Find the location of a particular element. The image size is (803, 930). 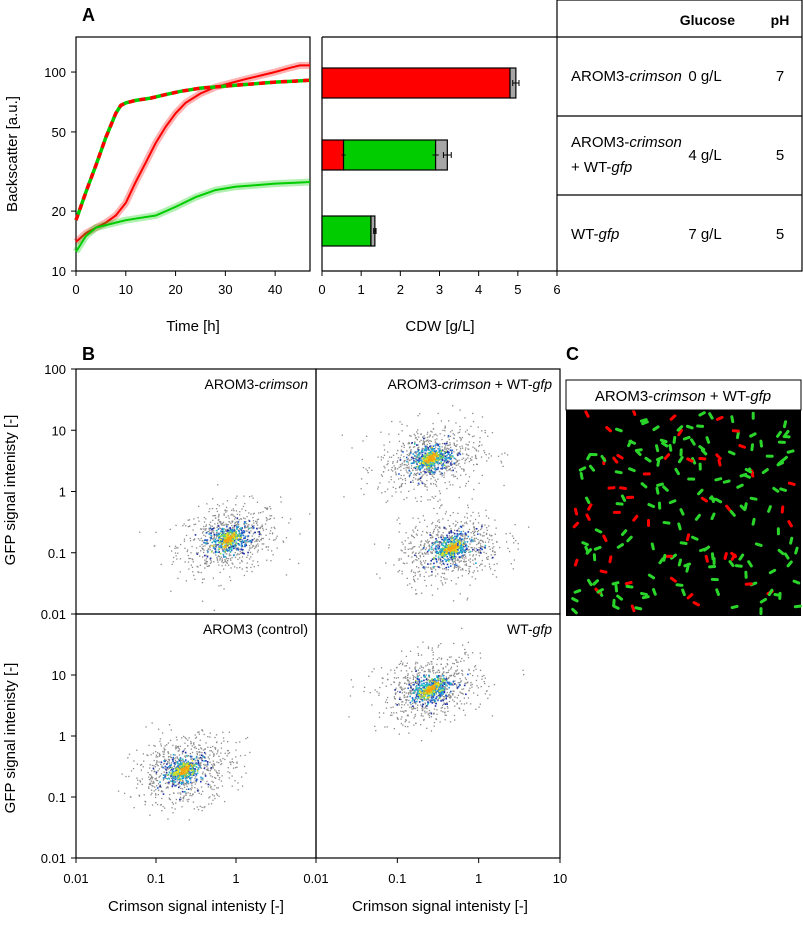

flow-scatter-points is located at coordinates (436, 503).